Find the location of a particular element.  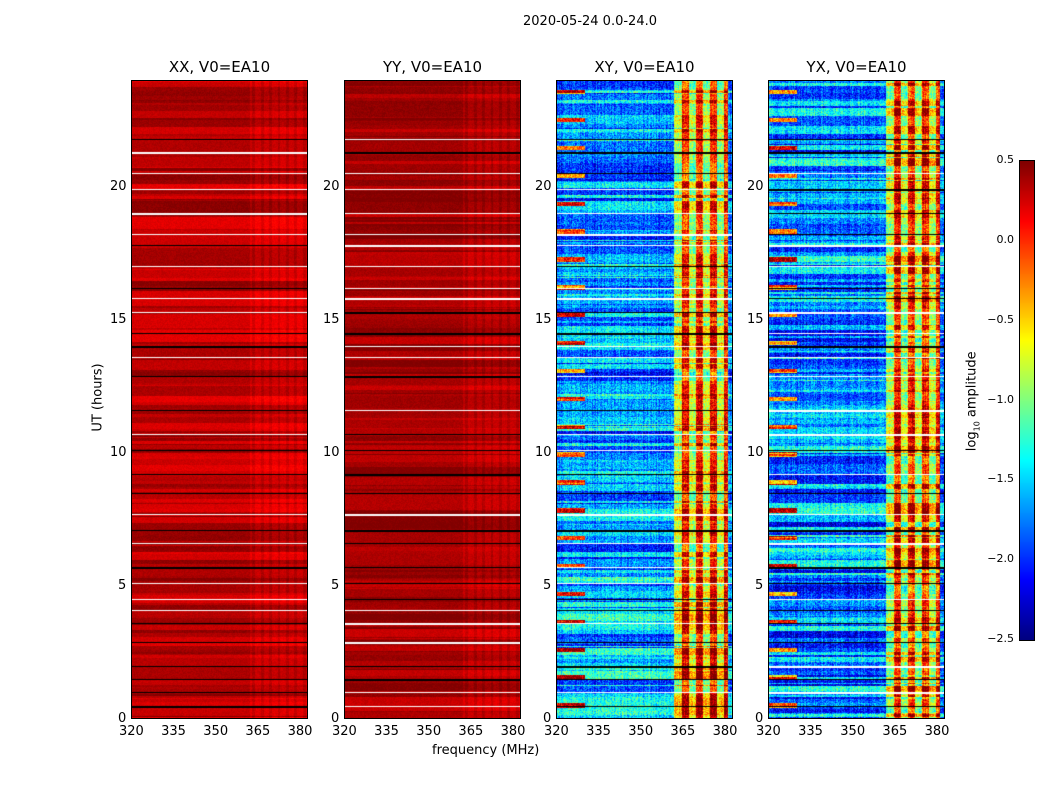

colorbar is located at coordinates (1027, 400).